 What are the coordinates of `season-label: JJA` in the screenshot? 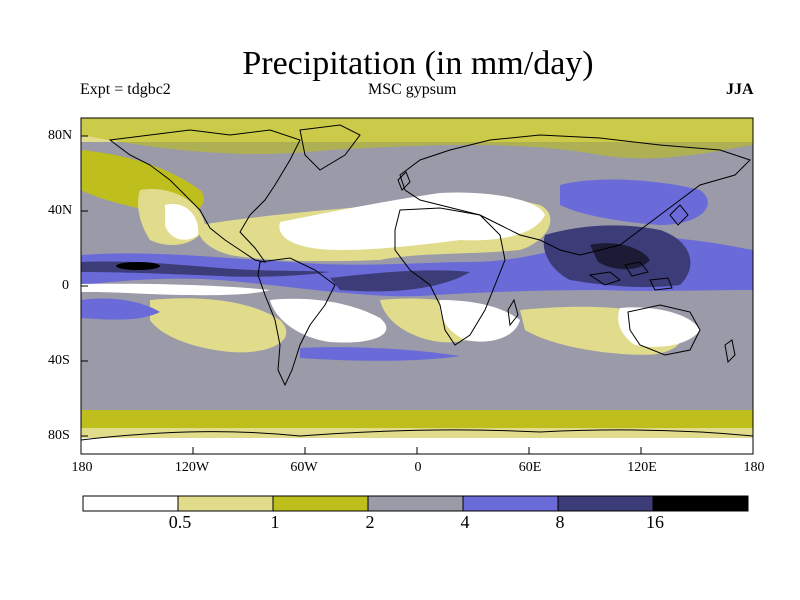 It's located at (740, 89).